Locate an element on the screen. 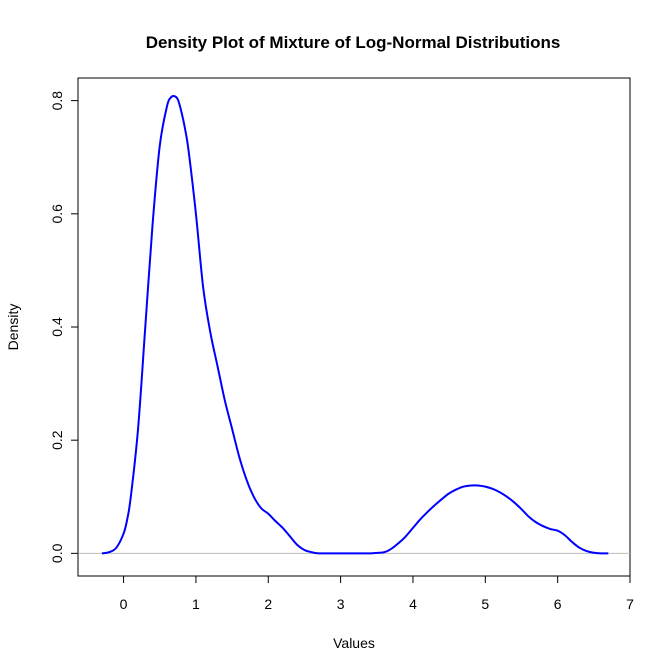 Image resolution: width=672 pixels, height=672 pixels. y-tick-label: 0.8 is located at coordinates (57, 101).